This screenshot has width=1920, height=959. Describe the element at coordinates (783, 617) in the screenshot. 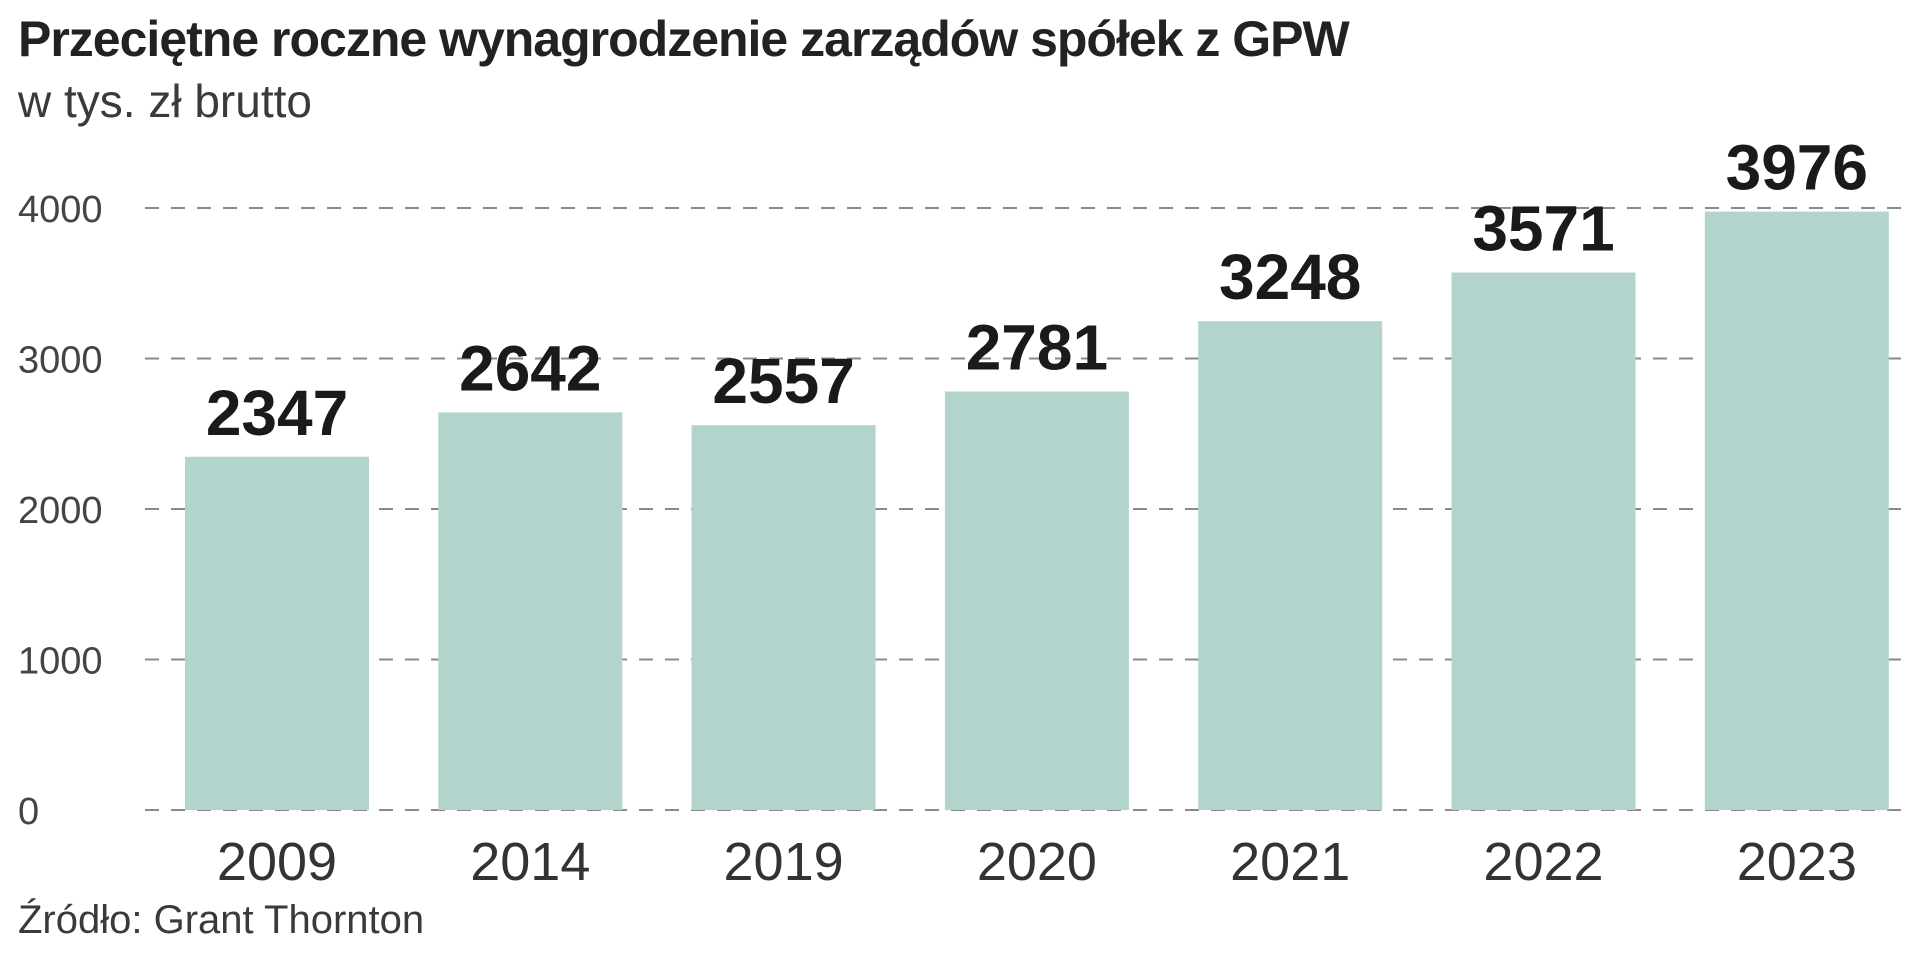

I see `bar-2019` at that location.